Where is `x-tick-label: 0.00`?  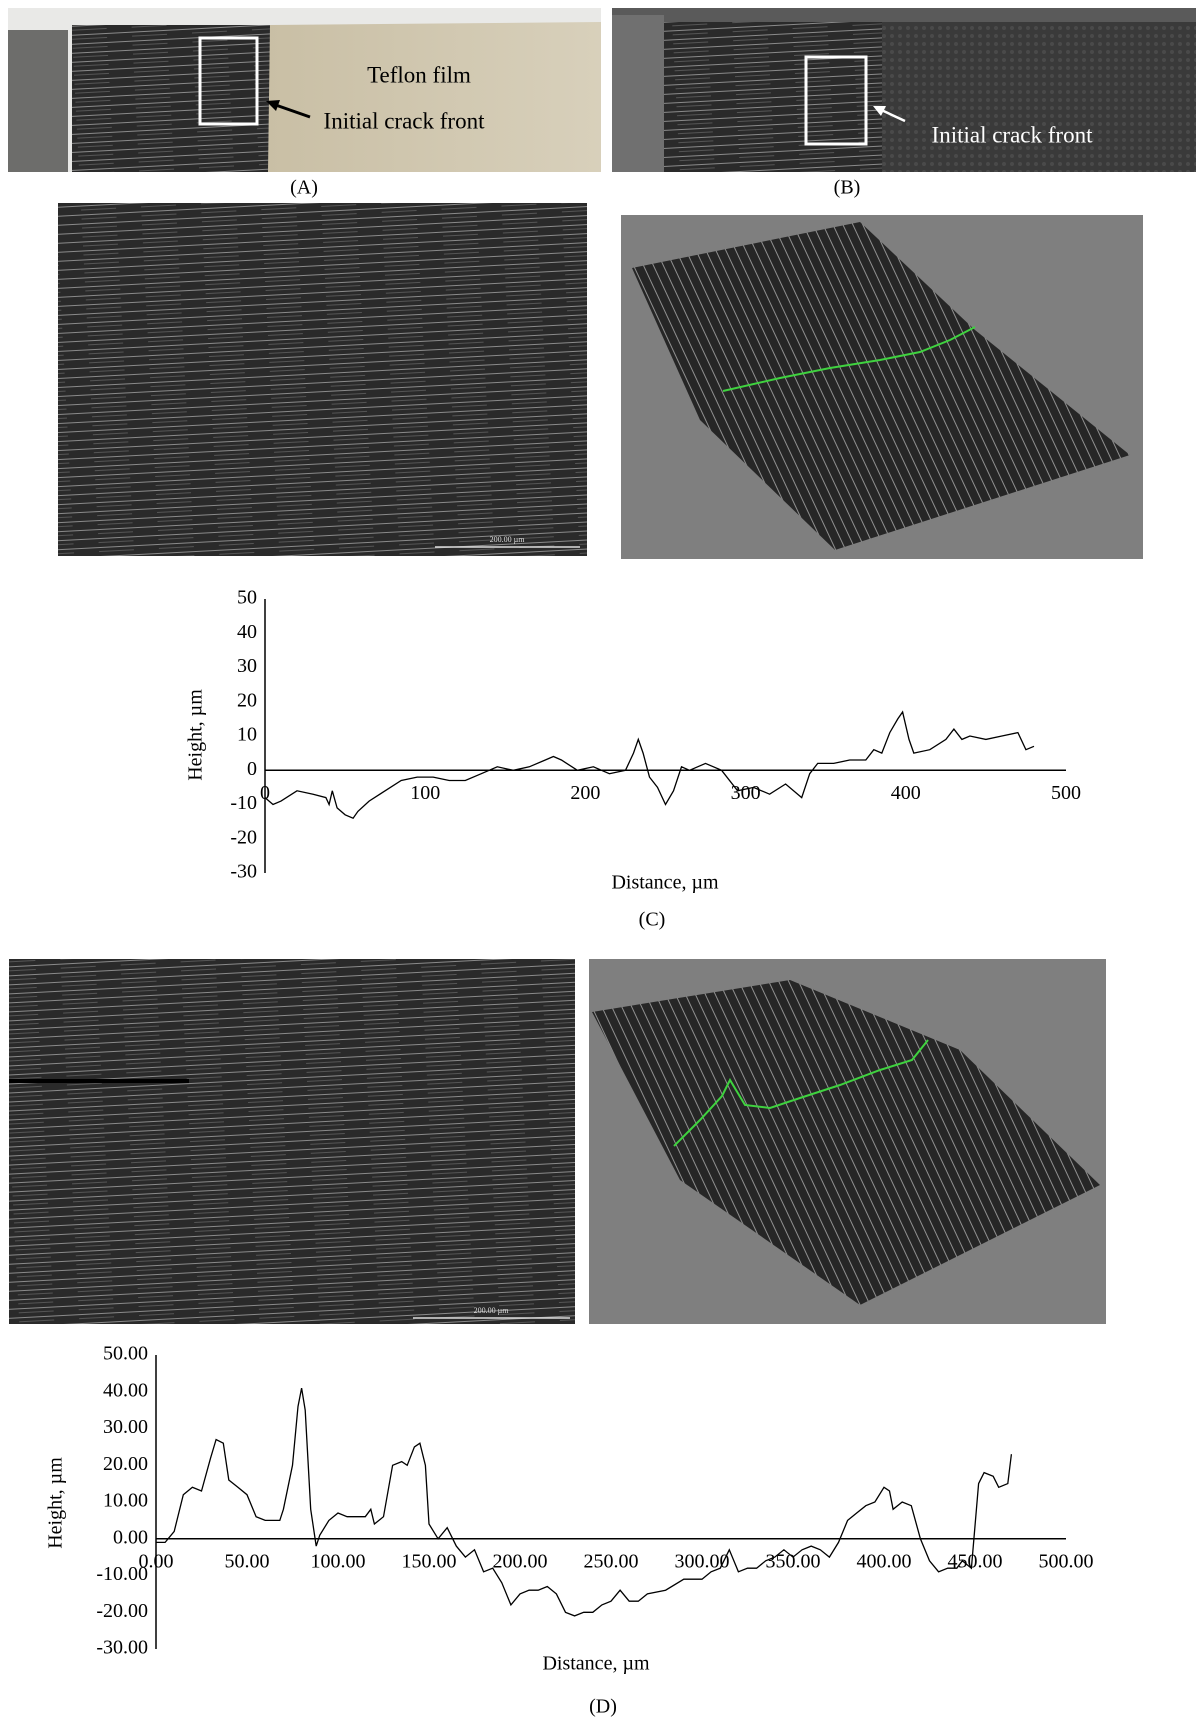 x-tick-label: 0.00 is located at coordinates (156, 1561).